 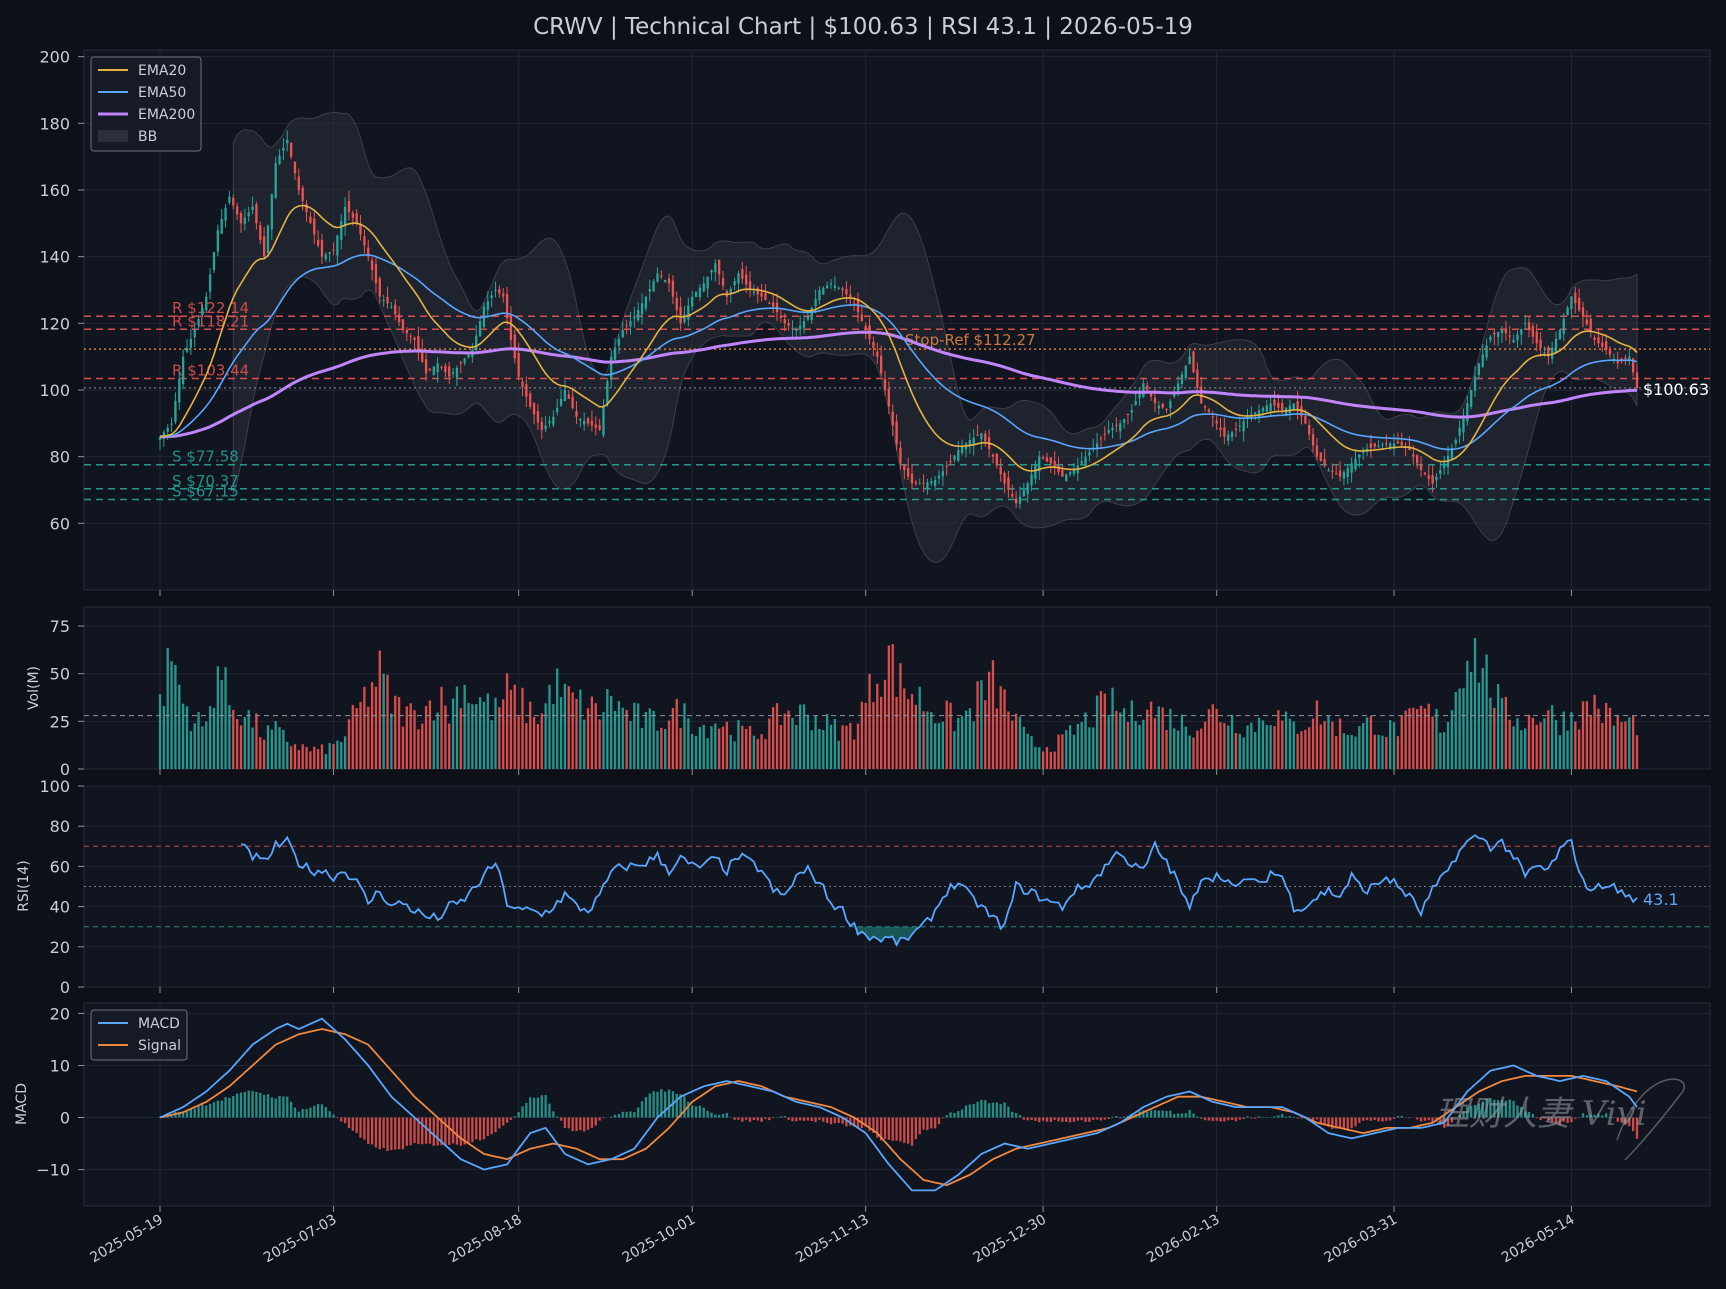 I want to click on x-tick-label: 2025-10-01, so click(x=659, y=1239).